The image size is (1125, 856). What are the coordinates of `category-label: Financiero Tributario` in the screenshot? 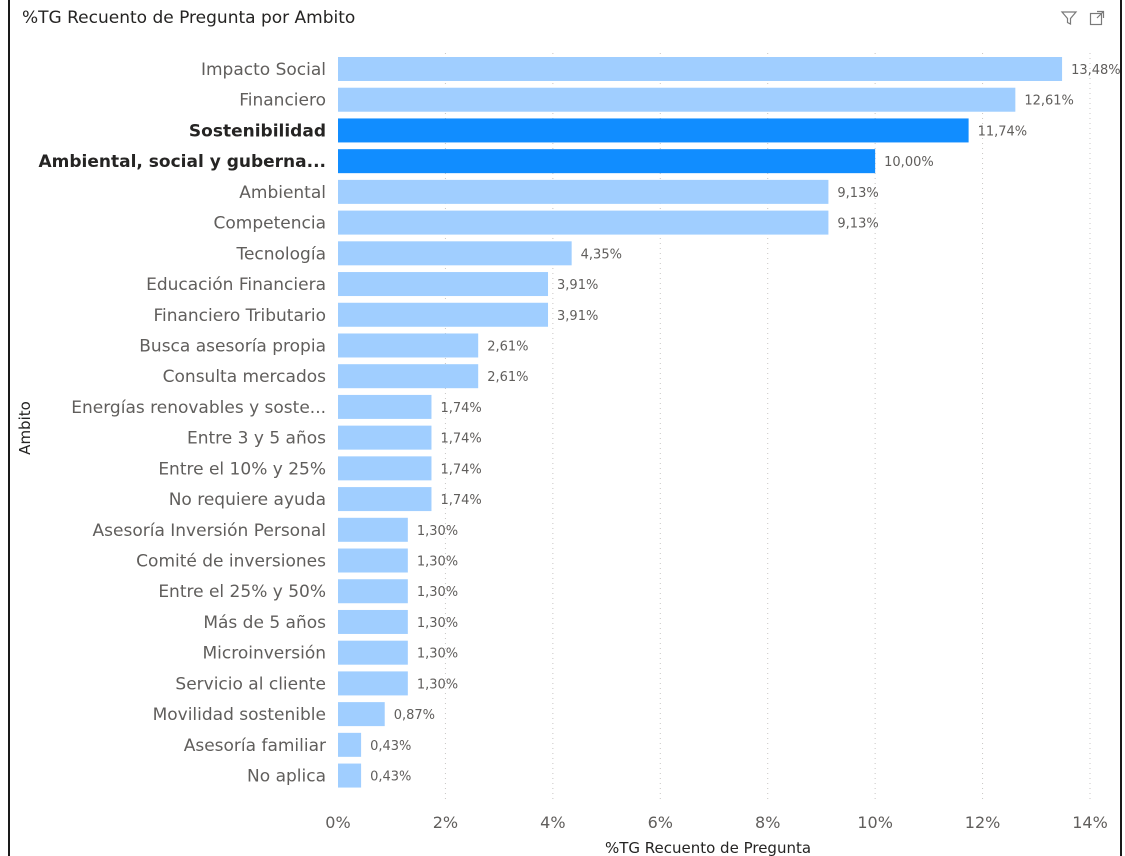 It's located at (239, 316).